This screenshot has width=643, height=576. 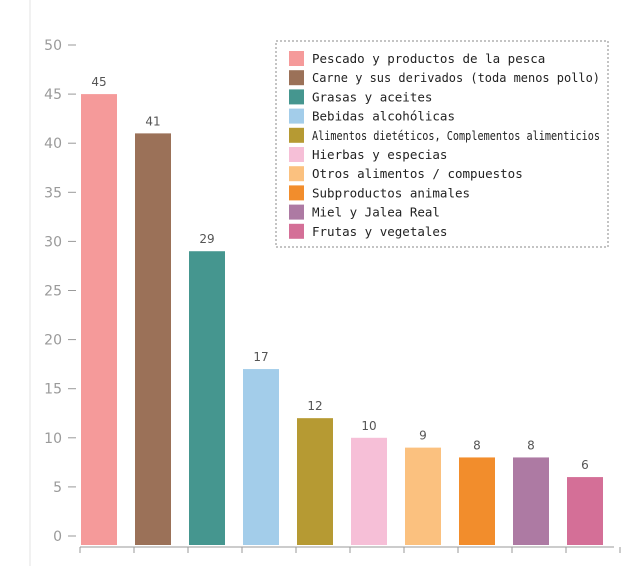 What do you see at coordinates (206, 239) in the screenshot?
I see `bar-value-label: 29` at bounding box center [206, 239].